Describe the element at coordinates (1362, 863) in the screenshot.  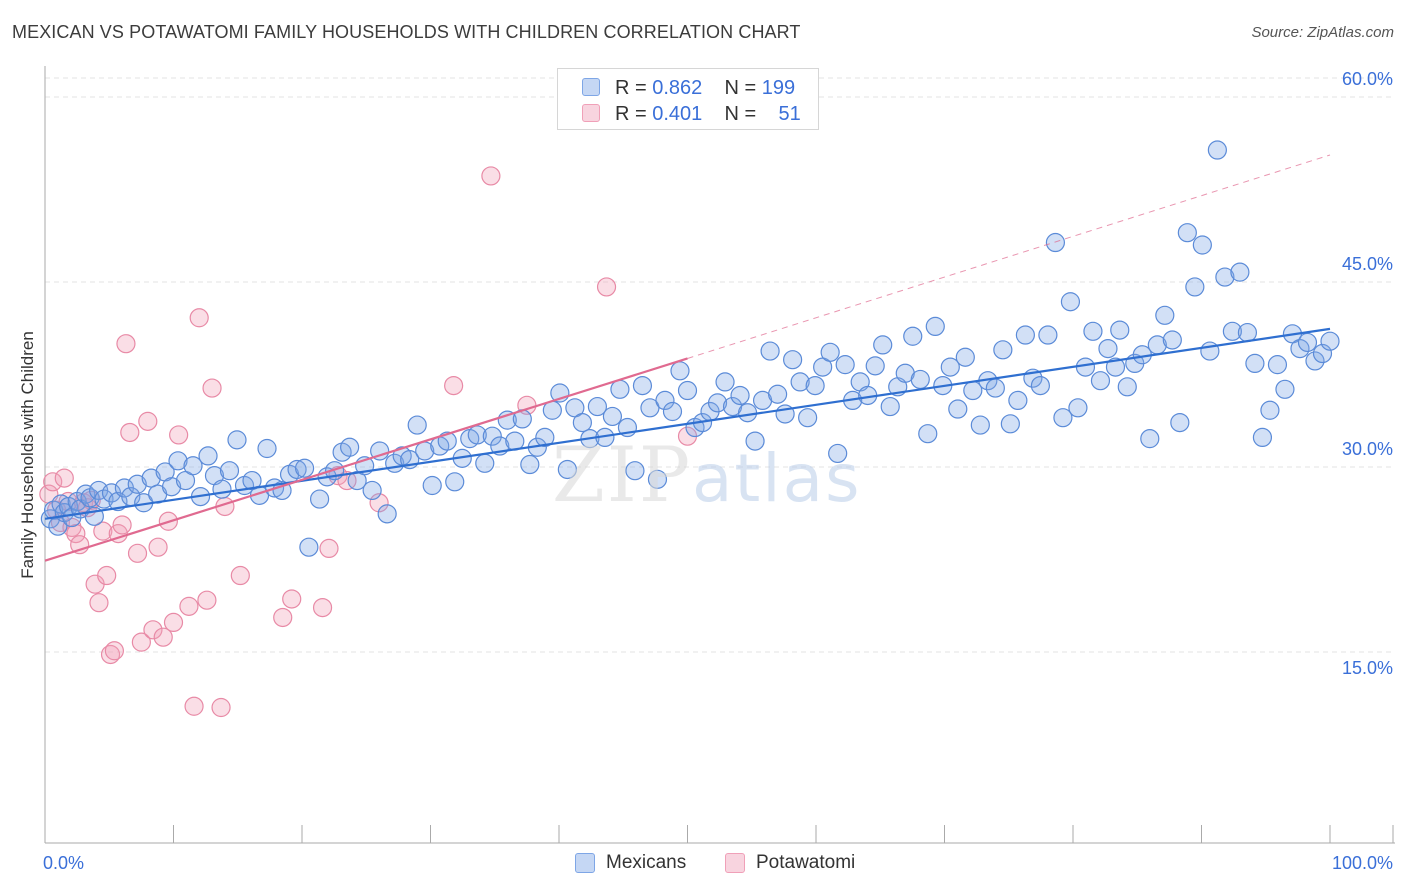
I see `x-tick-label: 100.0%` at that location.